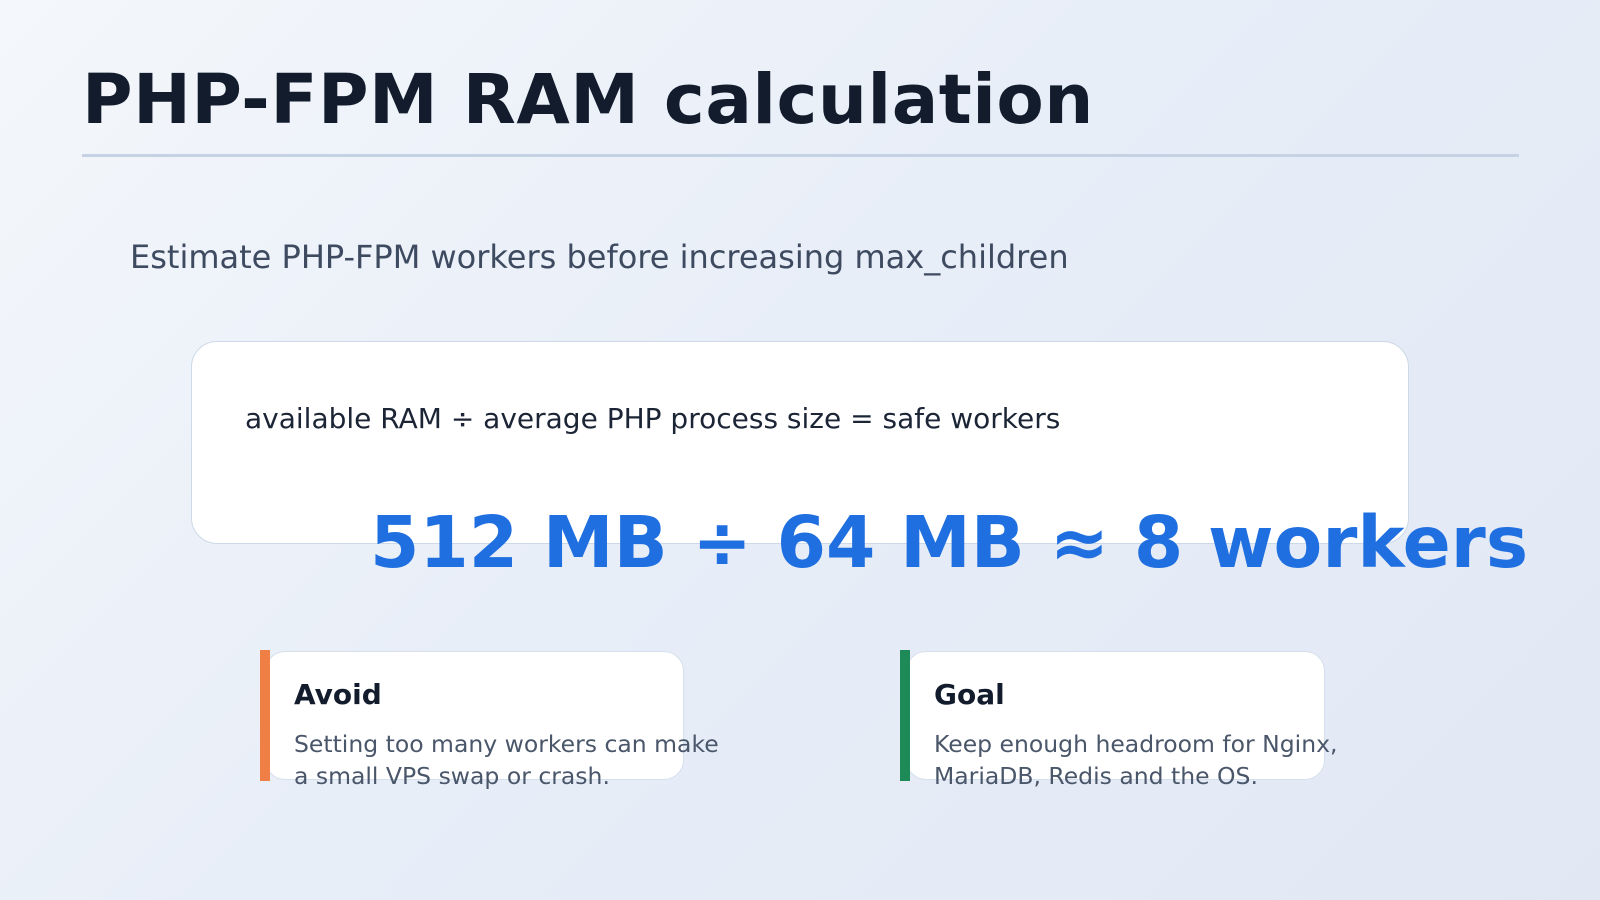 The width and height of the screenshot is (1600, 900). What do you see at coordinates (265, 715) in the screenshot?
I see `avoid-accent-bar` at bounding box center [265, 715].